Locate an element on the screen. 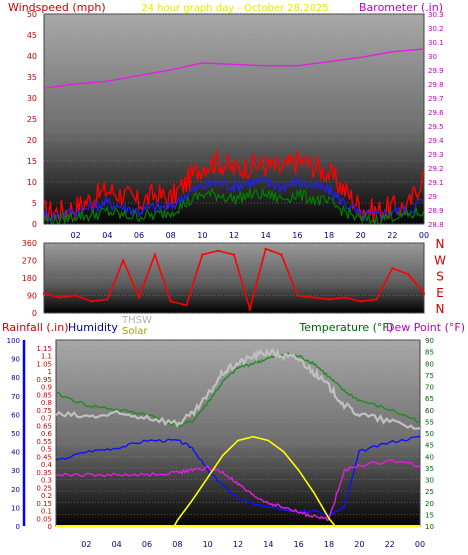 This screenshot has height=555, width=468. windspeed-label: Windspeed (mph) is located at coordinates (57, 7).